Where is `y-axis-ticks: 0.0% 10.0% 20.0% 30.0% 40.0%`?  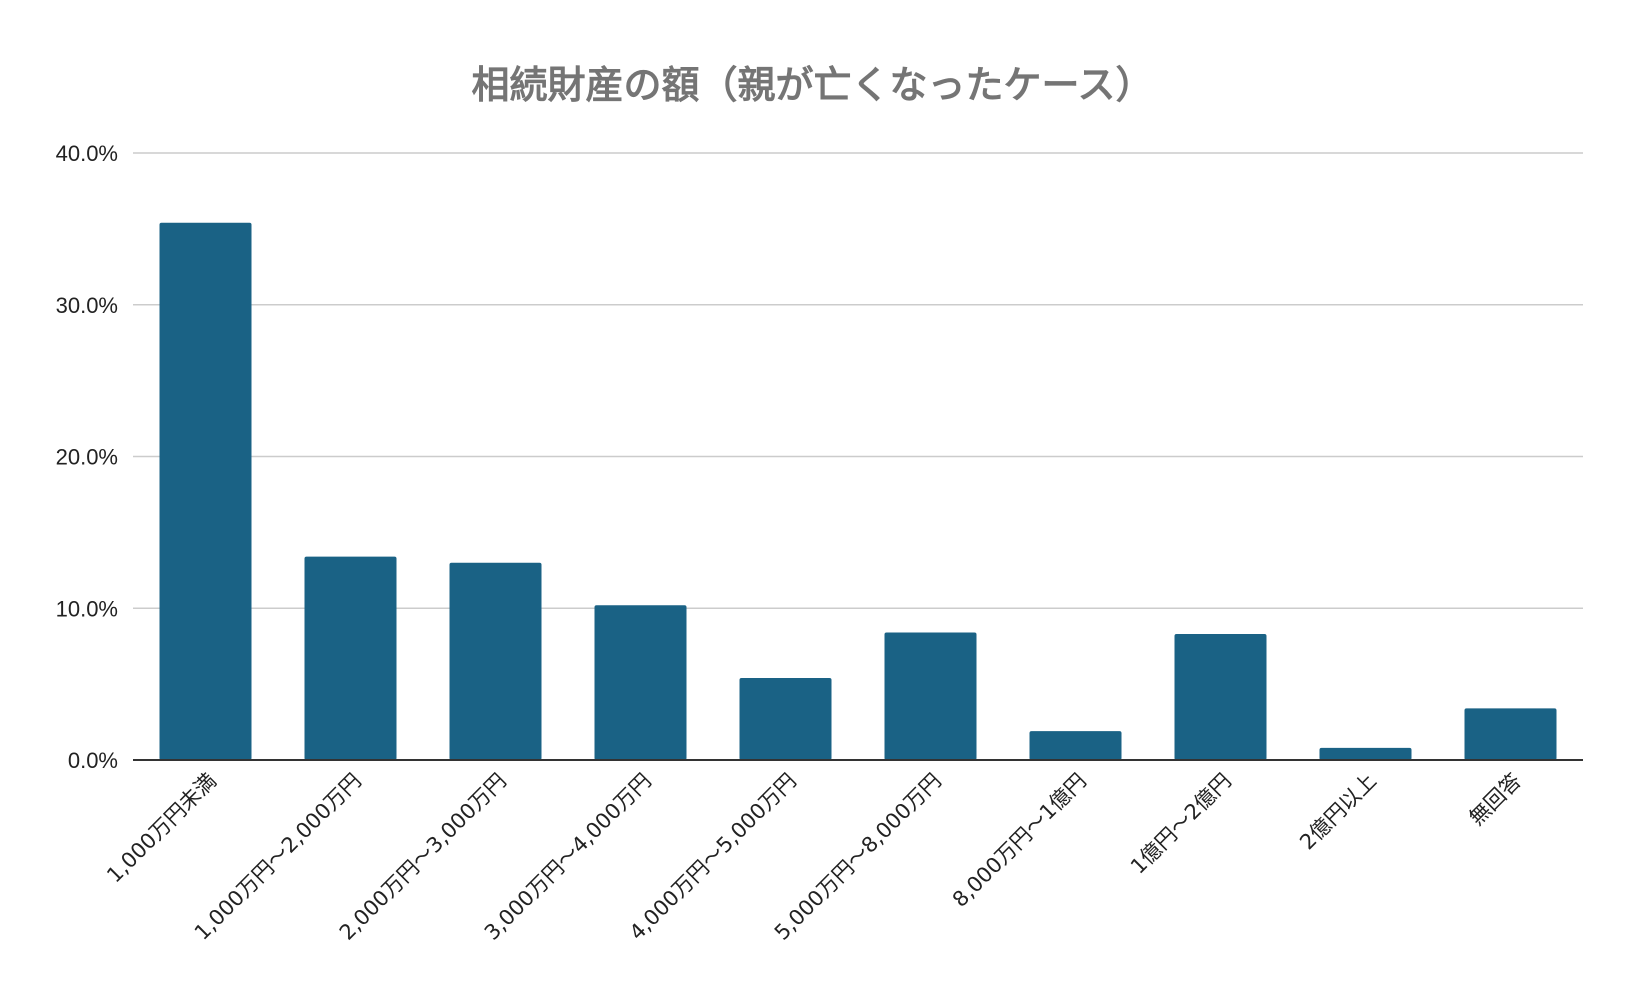
y-axis-ticks: 0.0% 10.0% 20.0% 30.0% 40.0% is located at coordinates (87, 457).